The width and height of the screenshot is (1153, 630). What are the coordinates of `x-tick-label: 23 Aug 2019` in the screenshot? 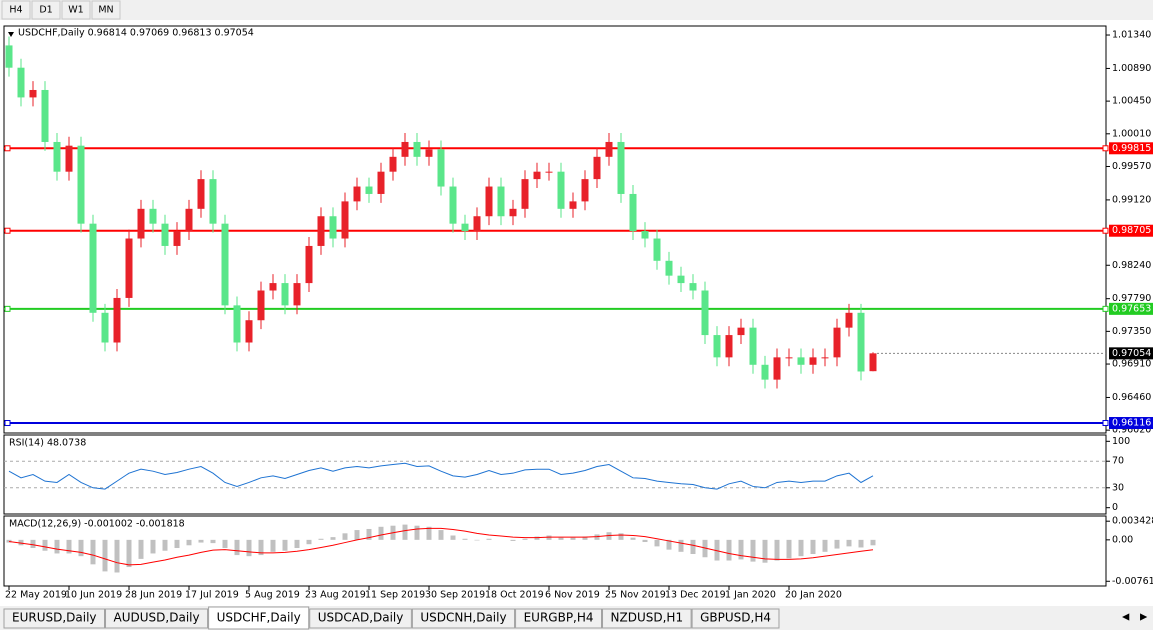 It's located at (335, 595).